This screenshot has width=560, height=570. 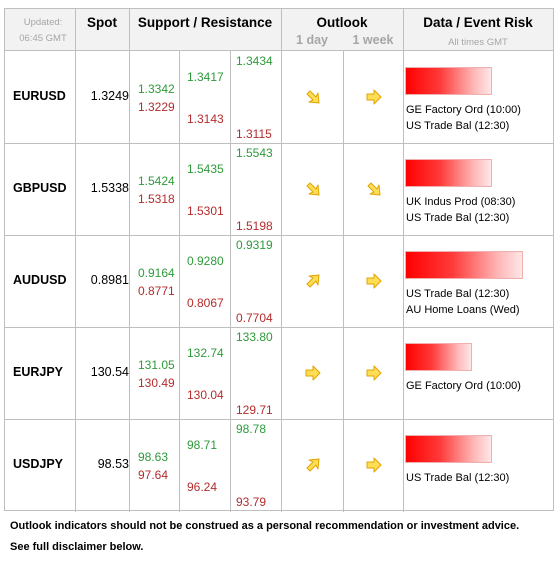 What do you see at coordinates (254, 61) in the screenshot?
I see `resistance-3: 1.3434` at bounding box center [254, 61].